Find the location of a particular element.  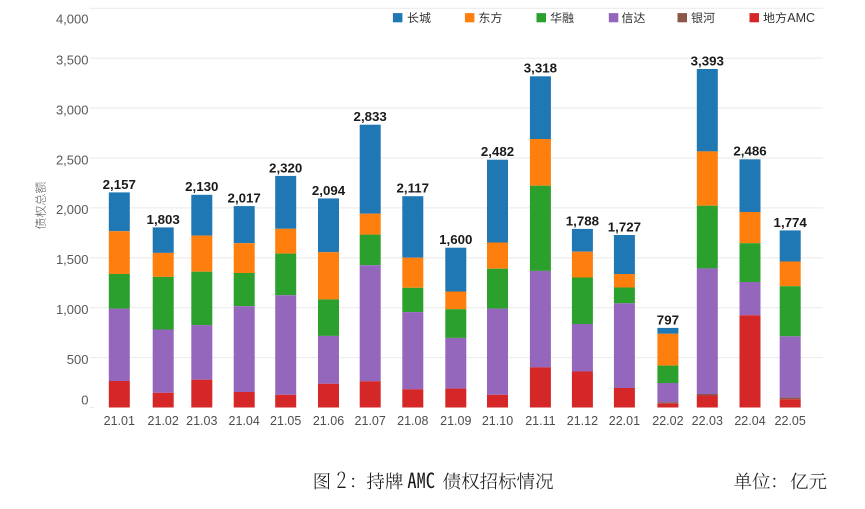

svg-text: 797 is located at coordinates (668, 319).